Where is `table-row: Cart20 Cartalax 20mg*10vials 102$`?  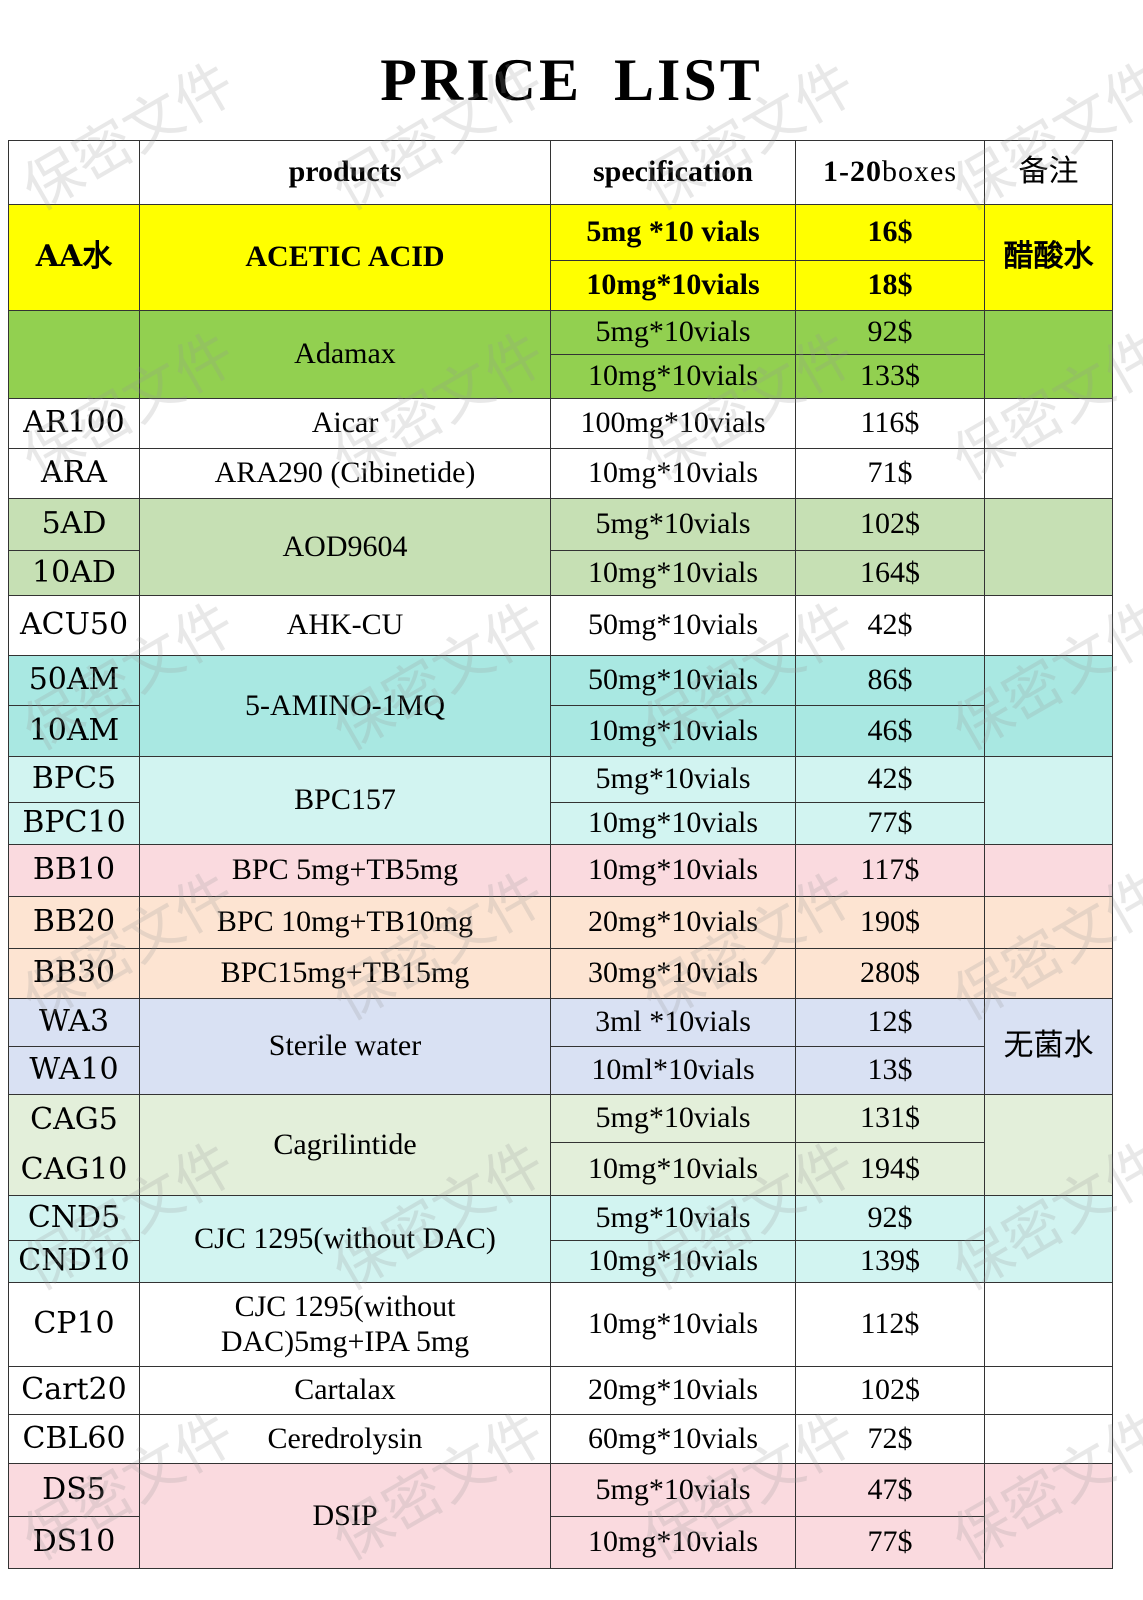
table-row: Cart20 Cartalax 20mg*10vials 102$ is located at coordinates (560, 1390).